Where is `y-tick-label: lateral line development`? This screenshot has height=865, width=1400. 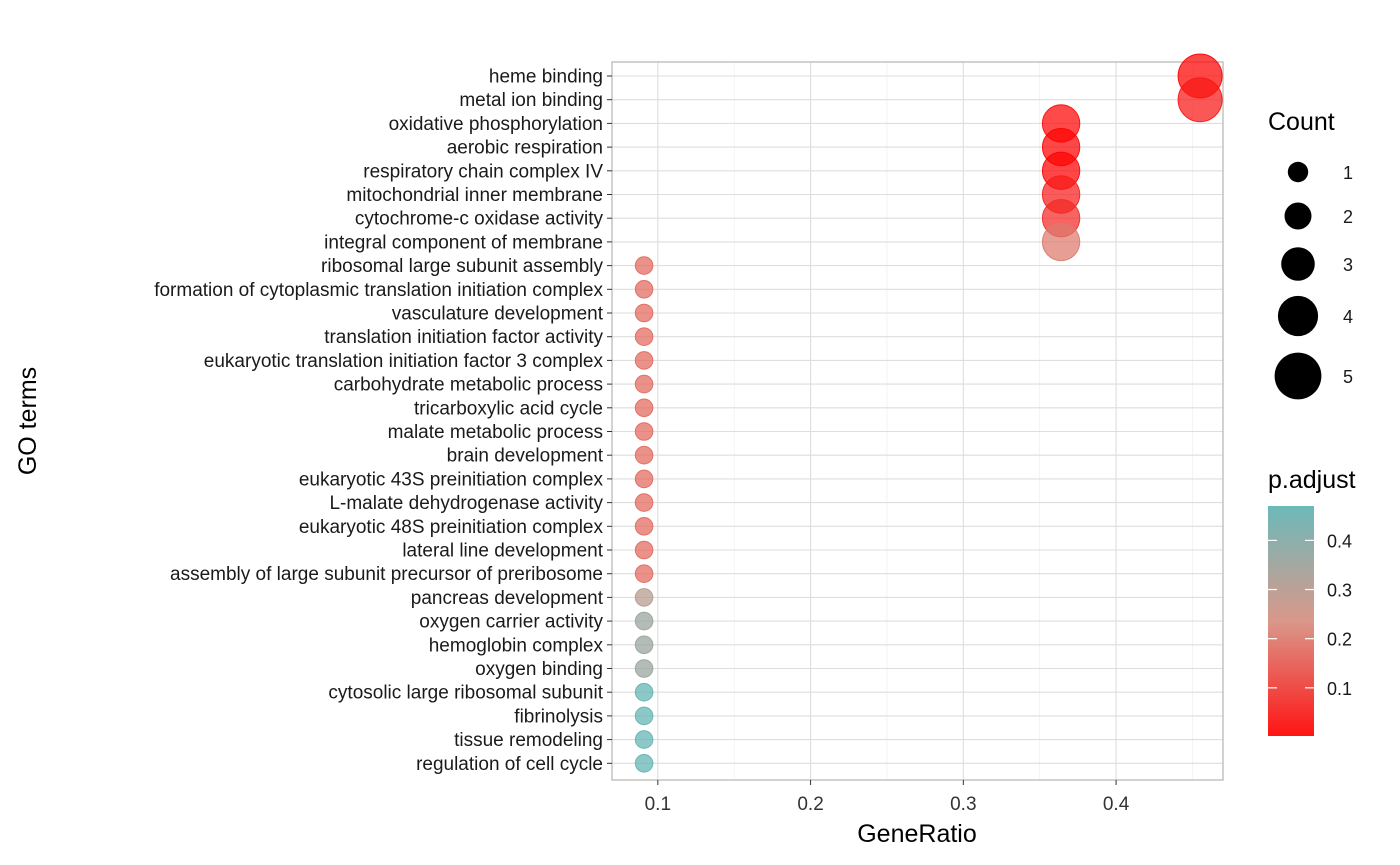 y-tick-label: lateral line development is located at coordinates (502, 551).